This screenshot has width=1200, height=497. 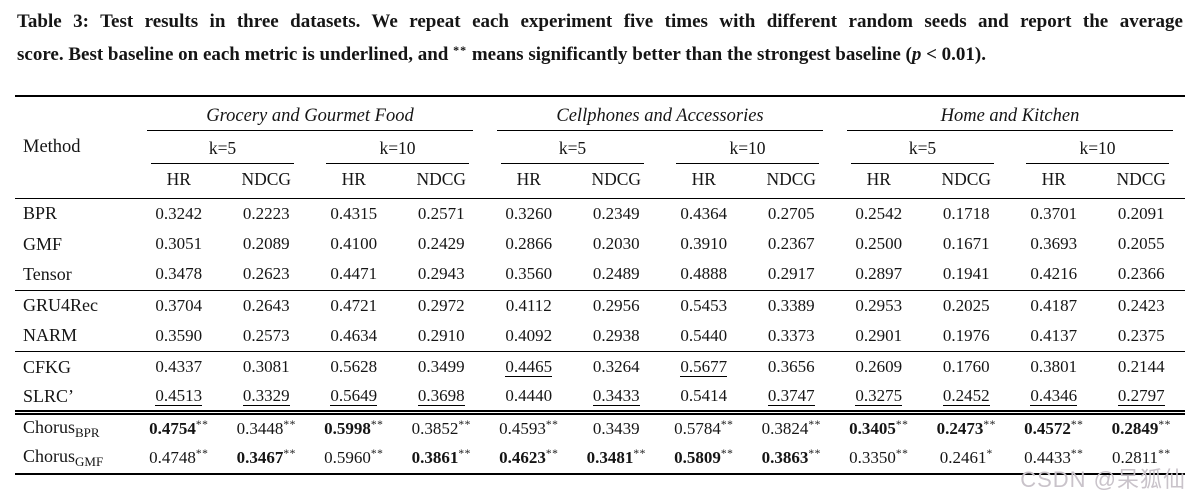 I want to click on dataset-group-label: Grocery and Gourmet Food, so click(x=310, y=118).